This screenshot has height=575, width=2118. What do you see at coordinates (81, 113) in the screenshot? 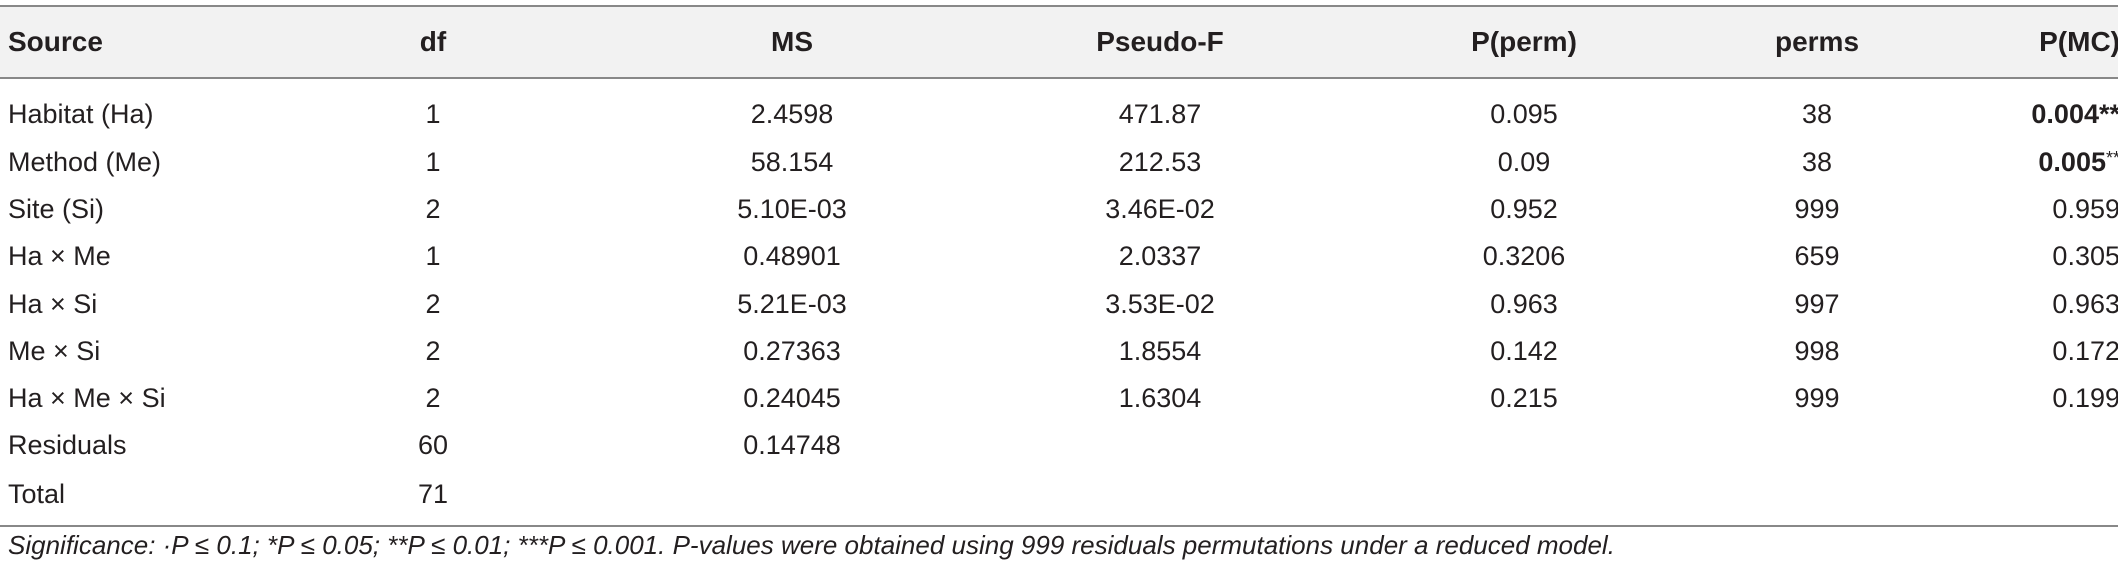
I see `cell-source: Habitat (Ha)` at bounding box center [81, 113].